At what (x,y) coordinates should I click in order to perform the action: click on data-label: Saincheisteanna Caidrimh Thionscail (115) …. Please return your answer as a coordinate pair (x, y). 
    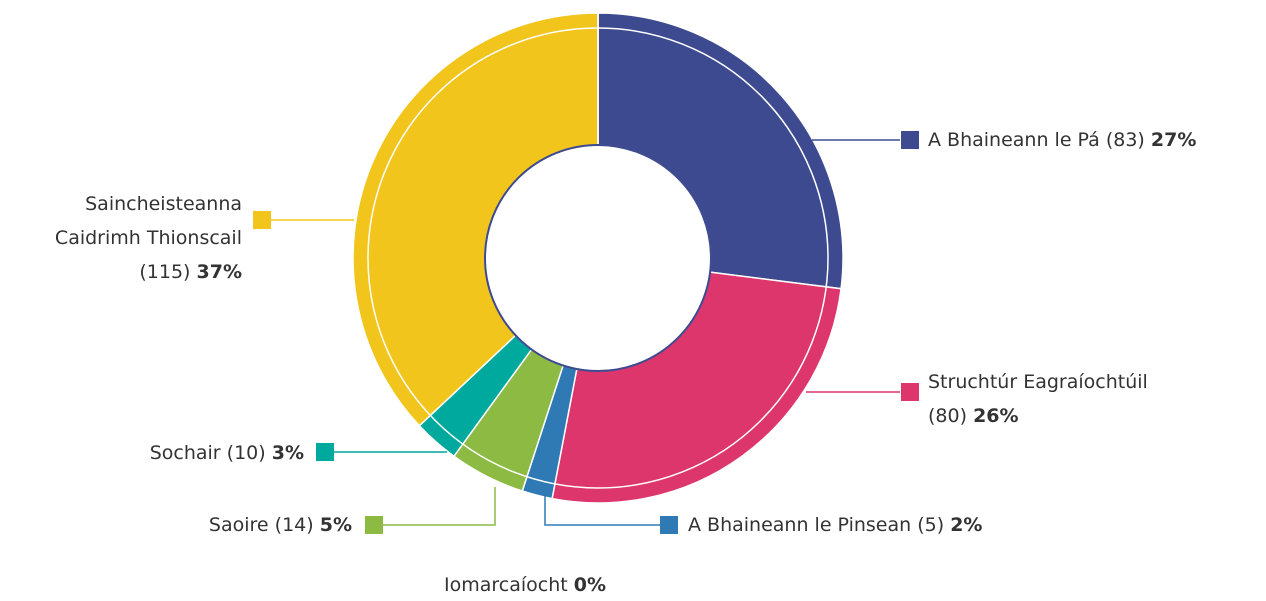
    Looking at the image, I should click on (148, 238).